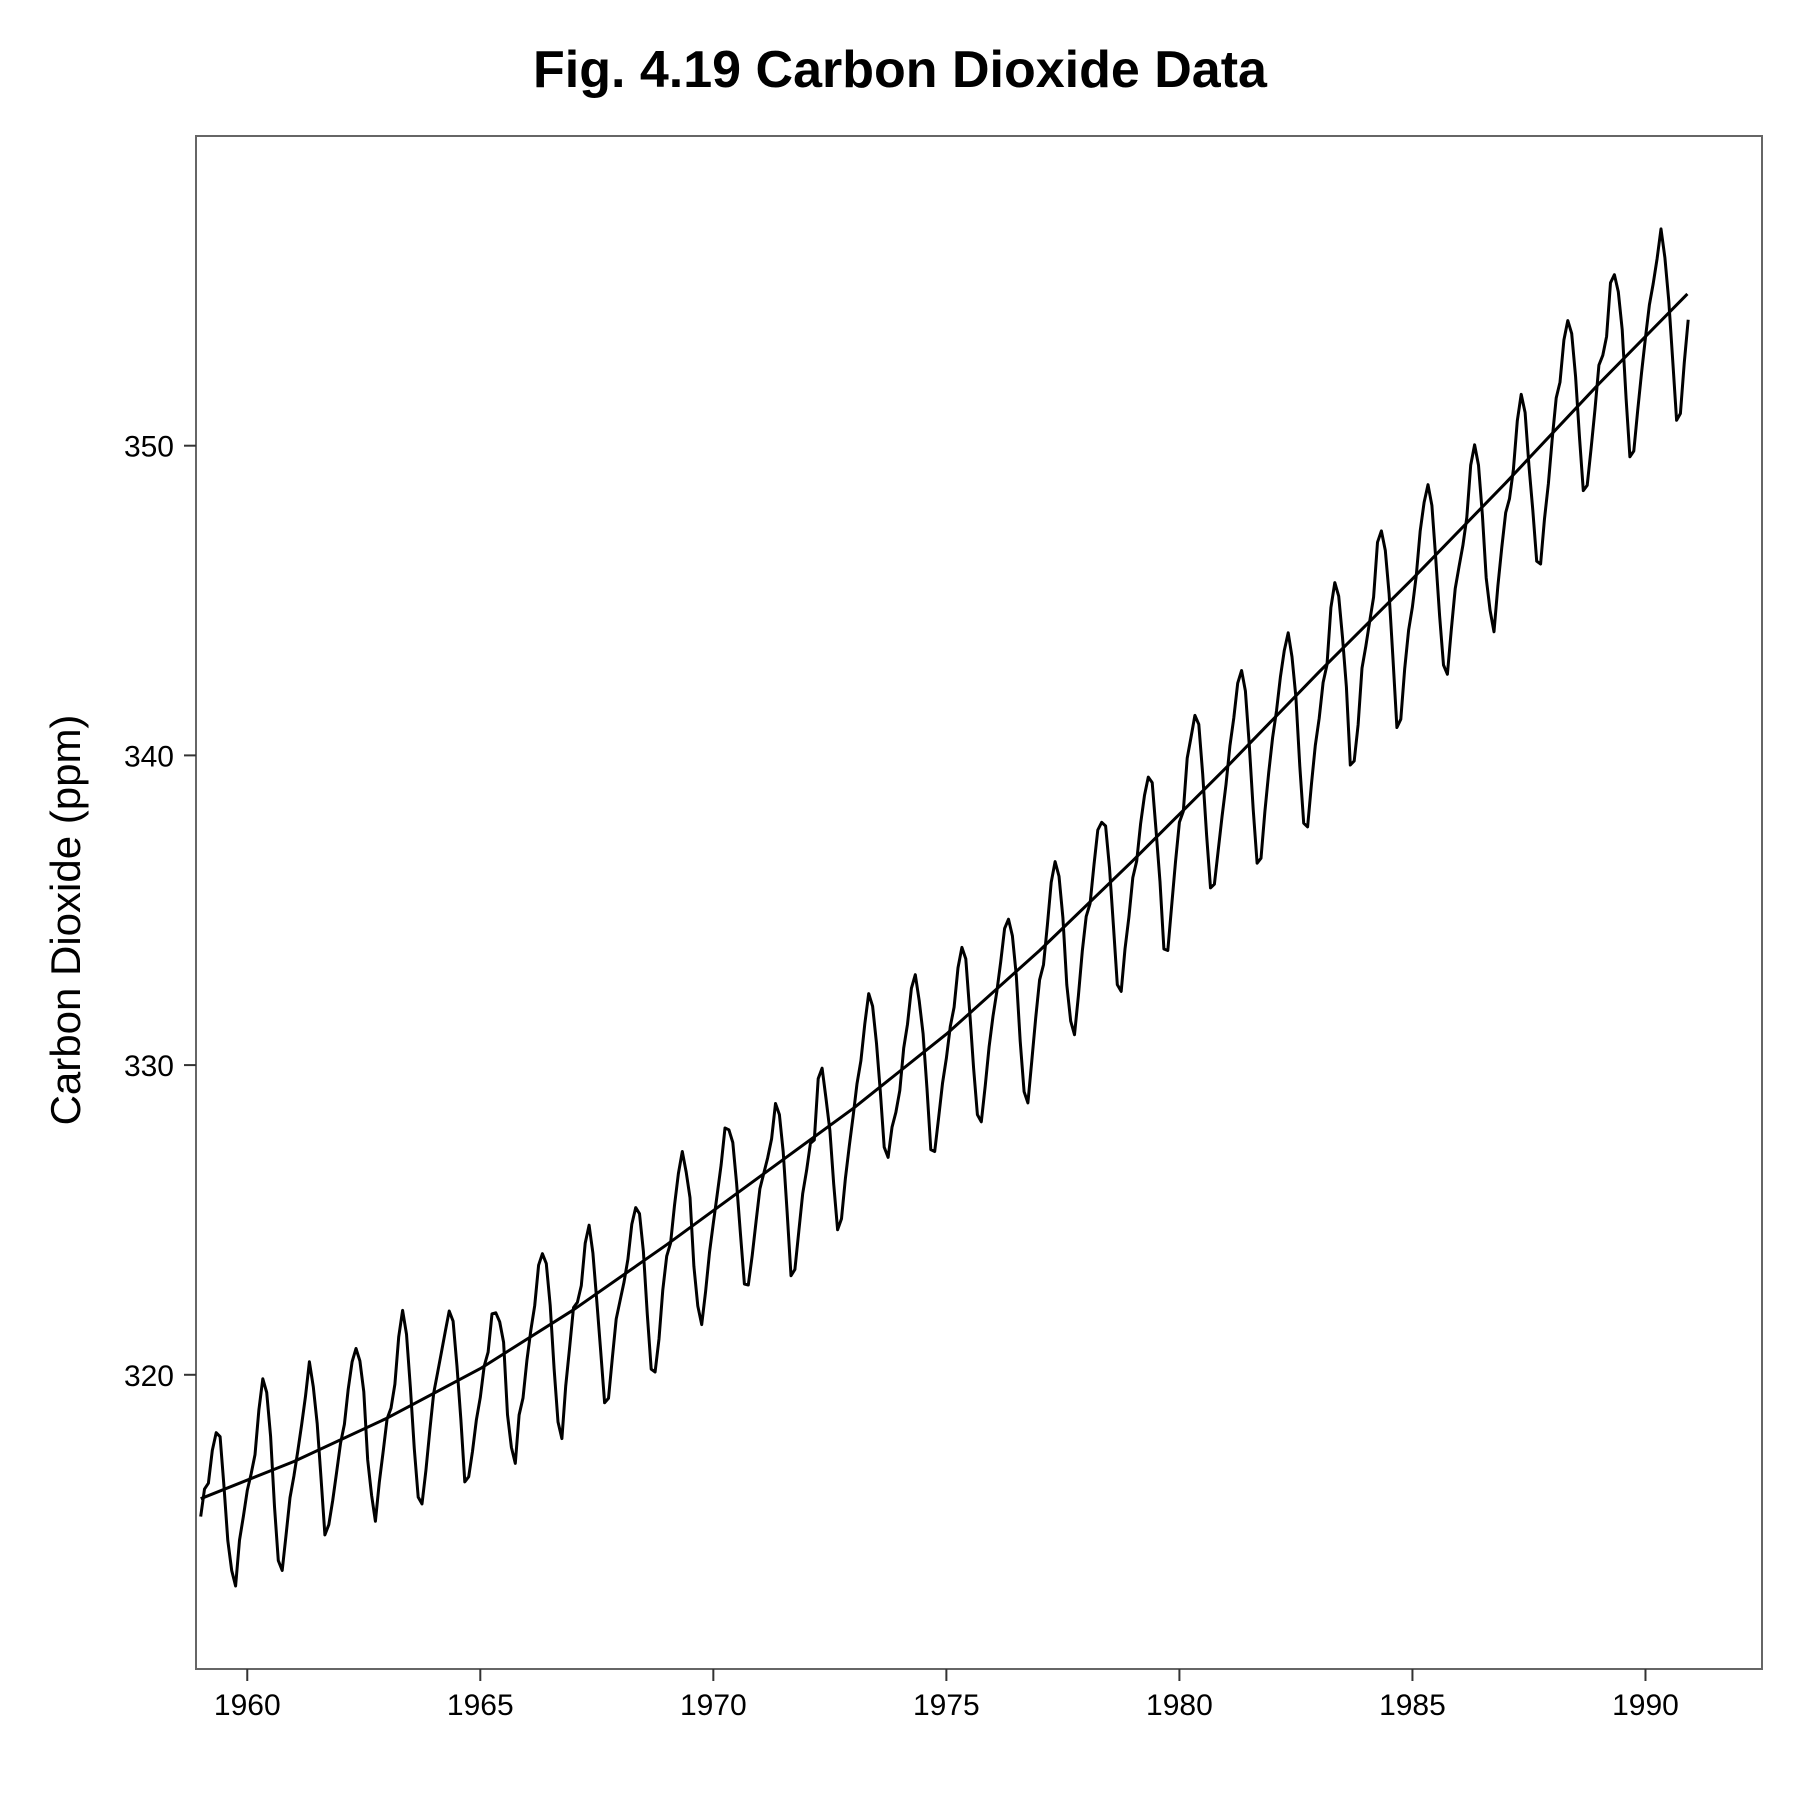 This screenshot has width=1800, height=1800. What do you see at coordinates (149, 1066) in the screenshot?
I see `y-tick-label: 330` at bounding box center [149, 1066].